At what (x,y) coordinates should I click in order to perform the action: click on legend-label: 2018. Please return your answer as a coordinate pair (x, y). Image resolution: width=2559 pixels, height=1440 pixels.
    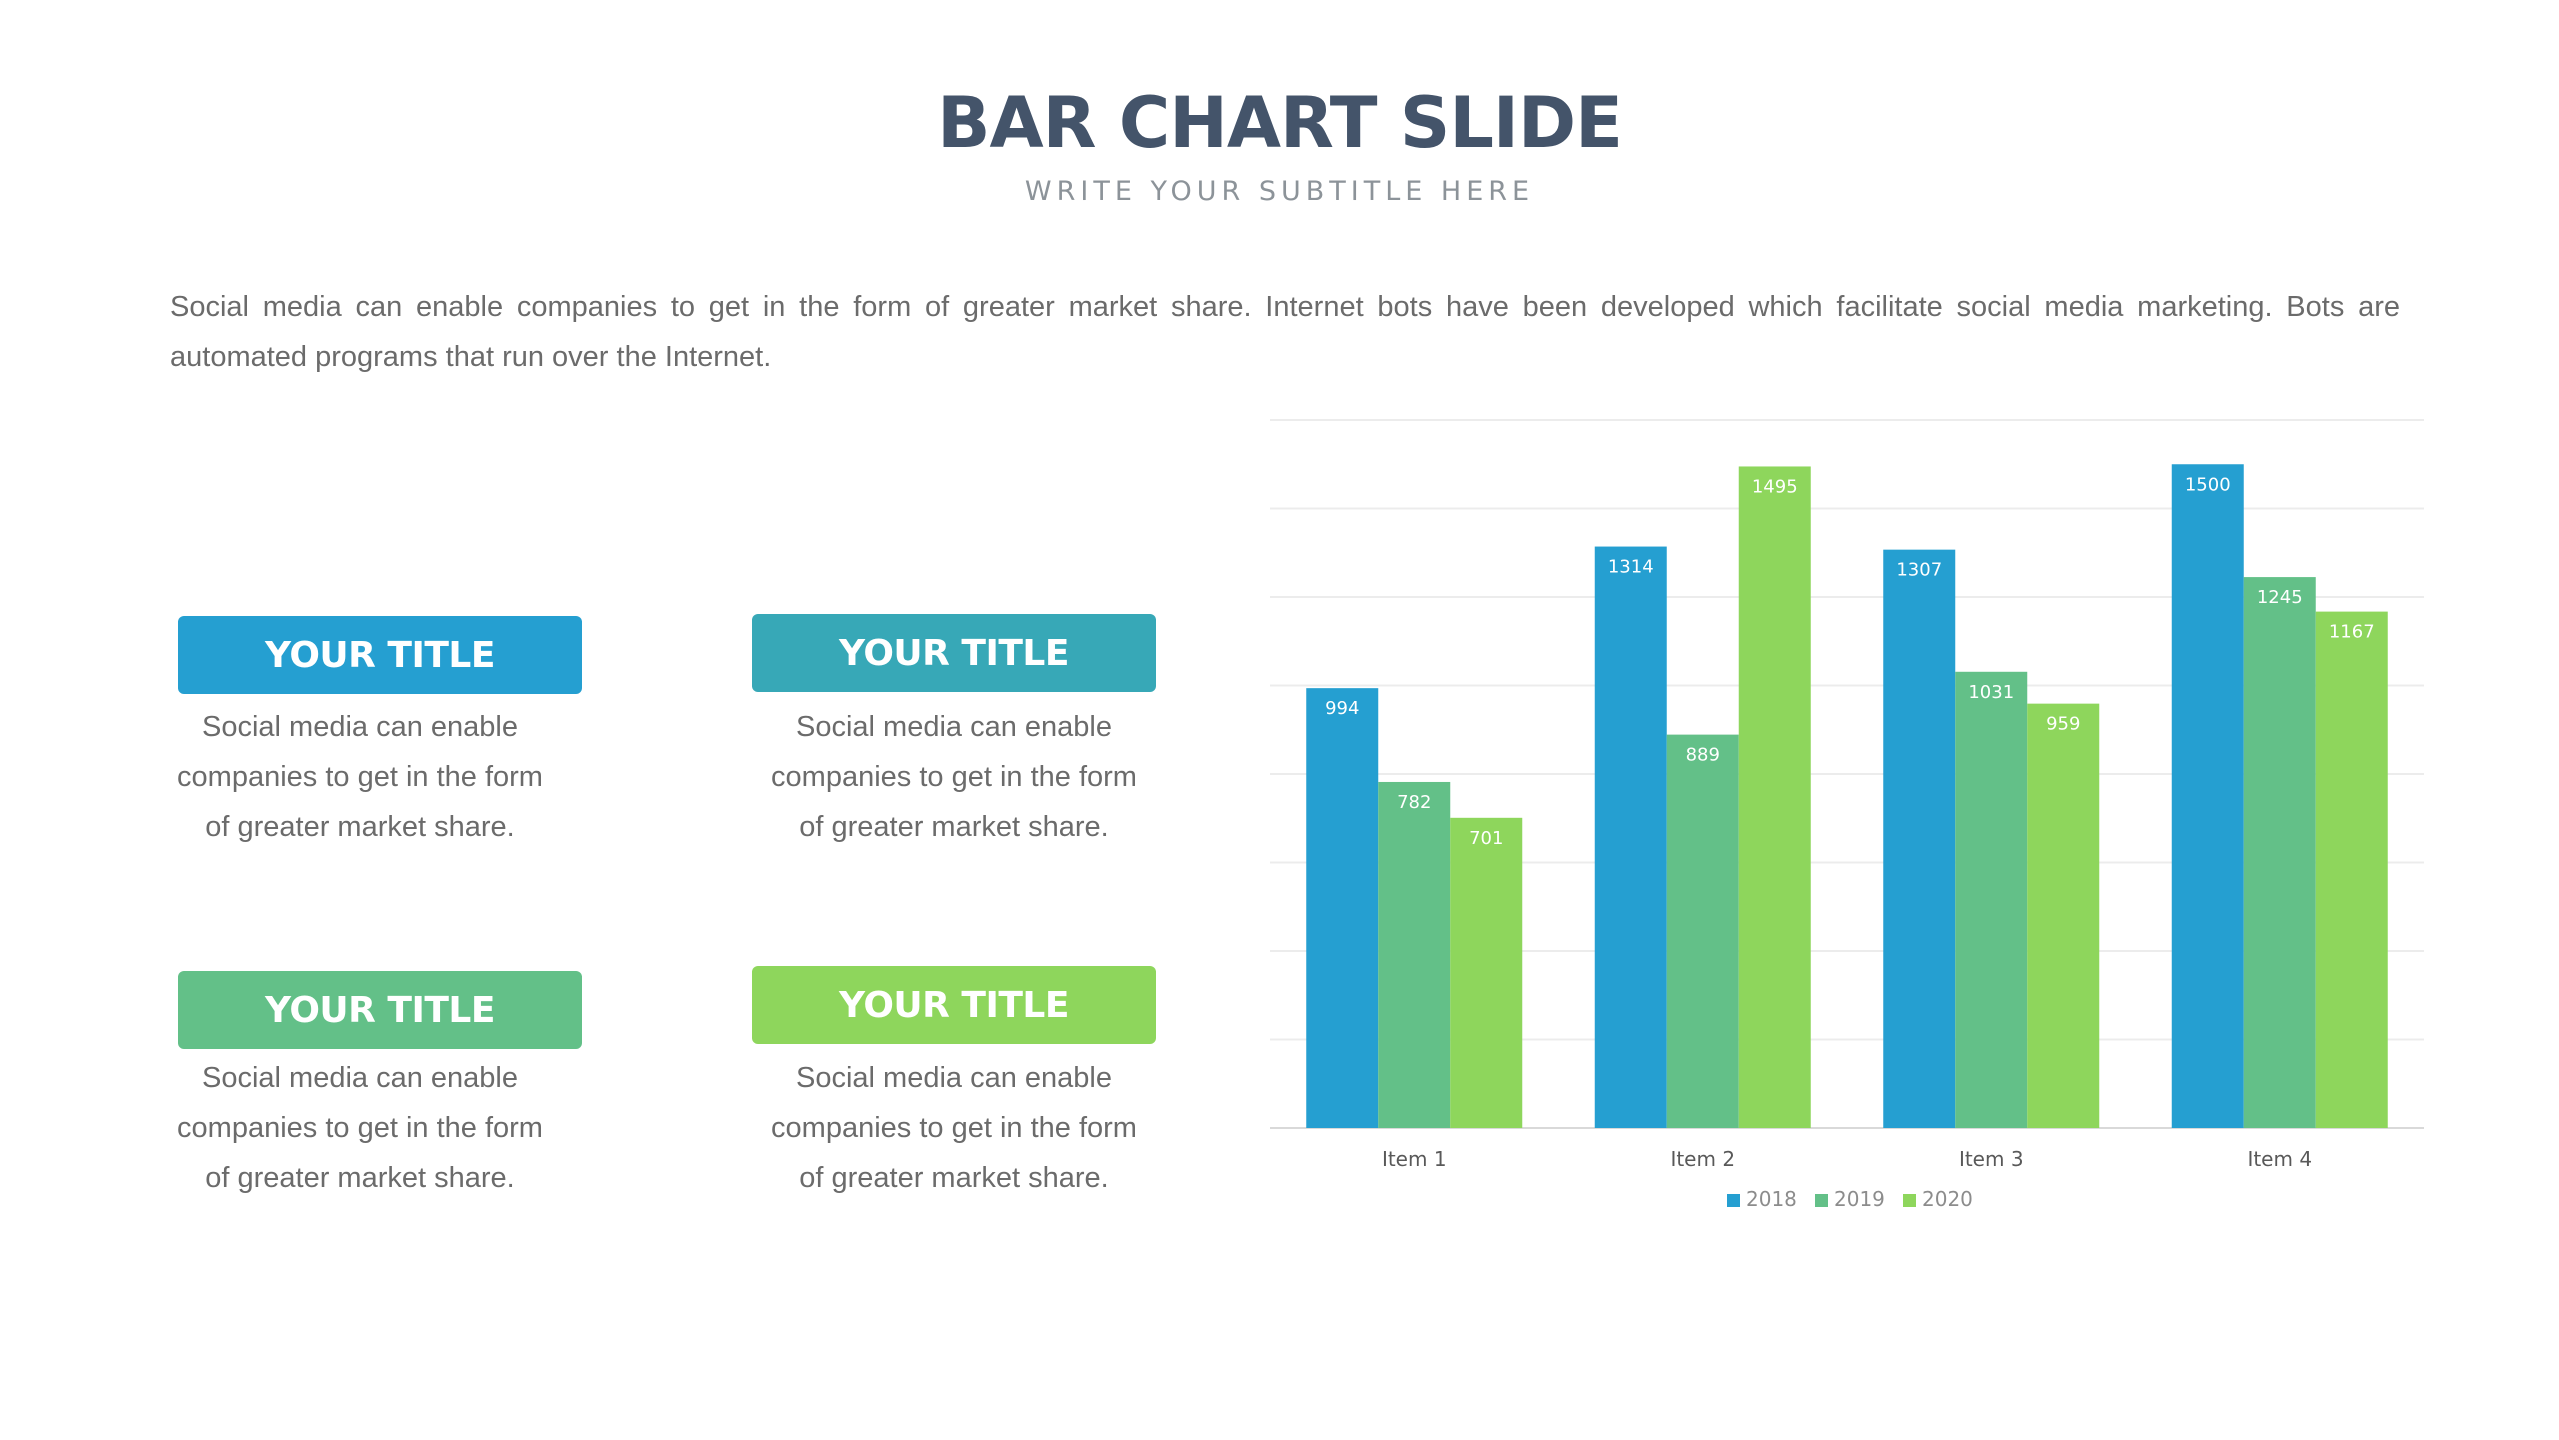
    Looking at the image, I should click on (1771, 1199).